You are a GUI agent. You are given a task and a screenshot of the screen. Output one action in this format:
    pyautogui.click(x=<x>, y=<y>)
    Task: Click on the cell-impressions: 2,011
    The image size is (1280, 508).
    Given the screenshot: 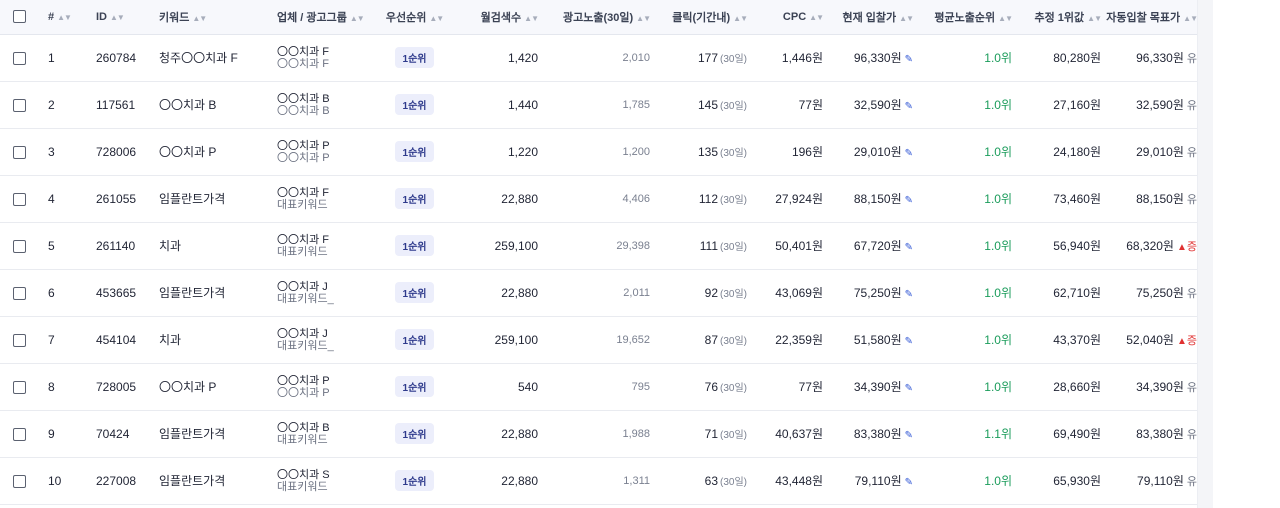 What is the action you would take?
    pyautogui.click(x=636, y=292)
    